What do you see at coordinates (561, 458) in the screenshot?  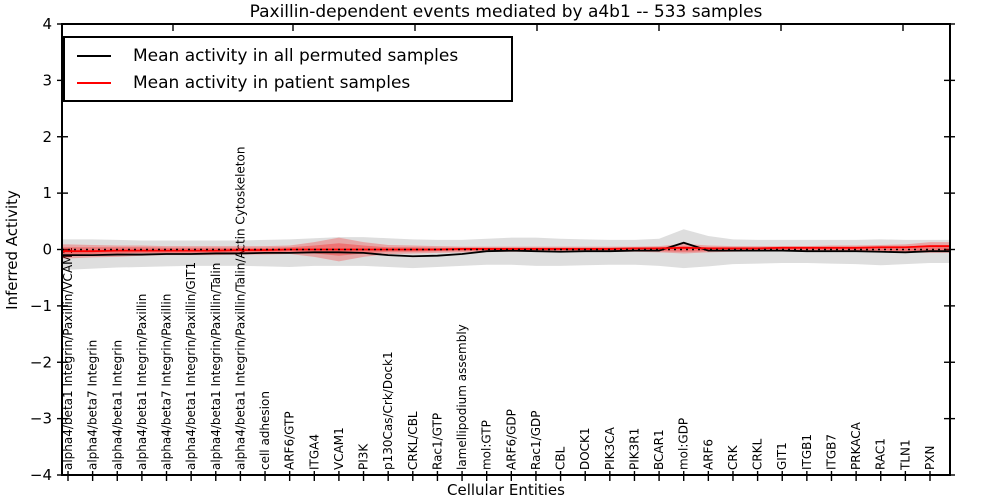 I see `x-tick-label: CBL` at bounding box center [561, 458].